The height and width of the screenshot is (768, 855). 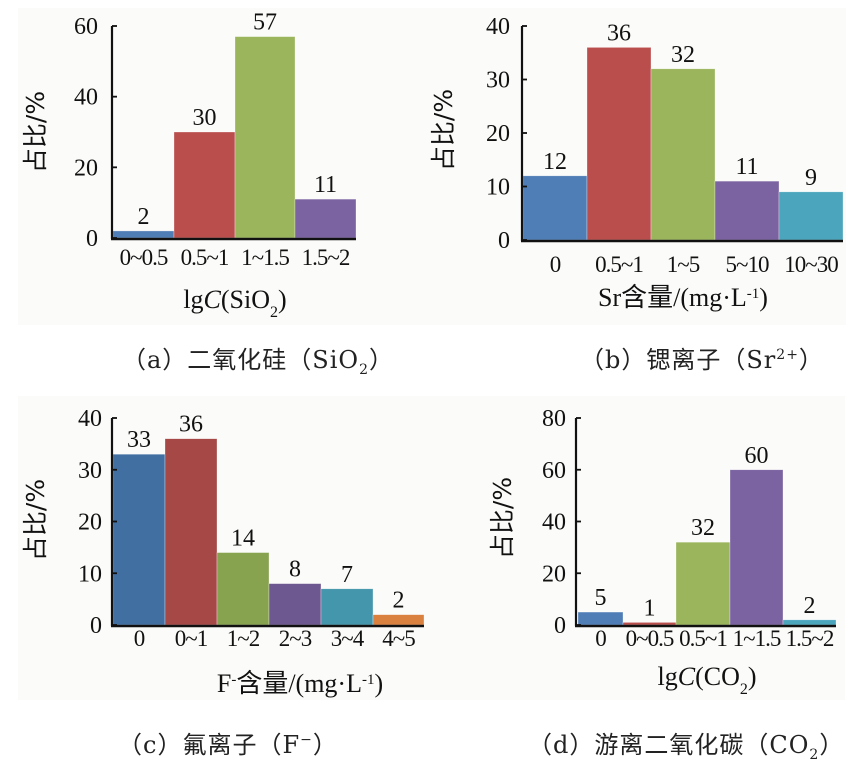 What do you see at coordinates (498, 81) in the screenshot?
I see `chart-b-y-tick-label-3: 30` at bounding box center [498, 81].